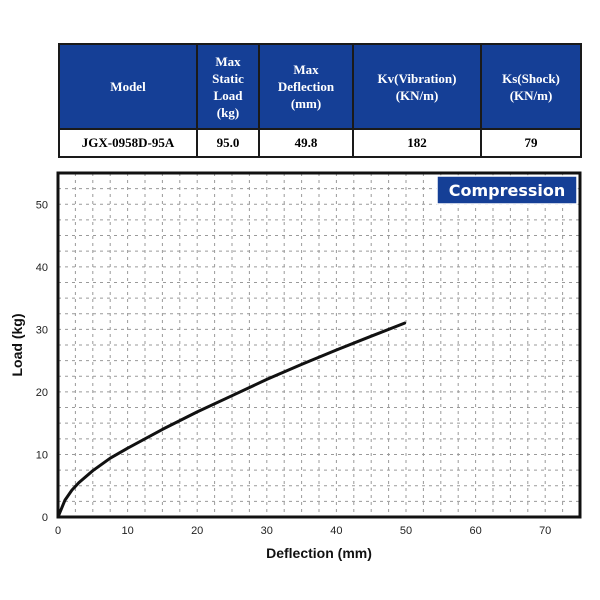  What do you see at coordinates (17, 345) in the screenshot?
I see `y-axis-title: Load (kg)` at bounding box center [17, 345].